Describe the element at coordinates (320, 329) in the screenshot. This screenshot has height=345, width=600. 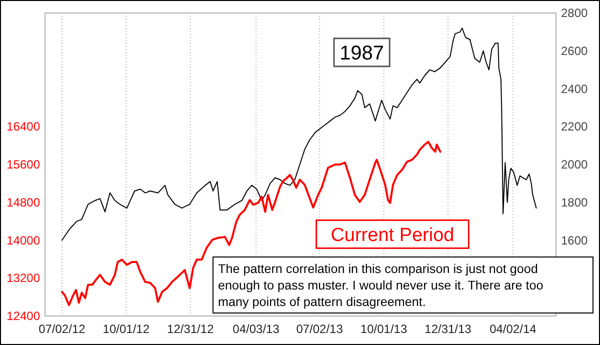
I see `x-tick-label: 07/02/13` at that location.